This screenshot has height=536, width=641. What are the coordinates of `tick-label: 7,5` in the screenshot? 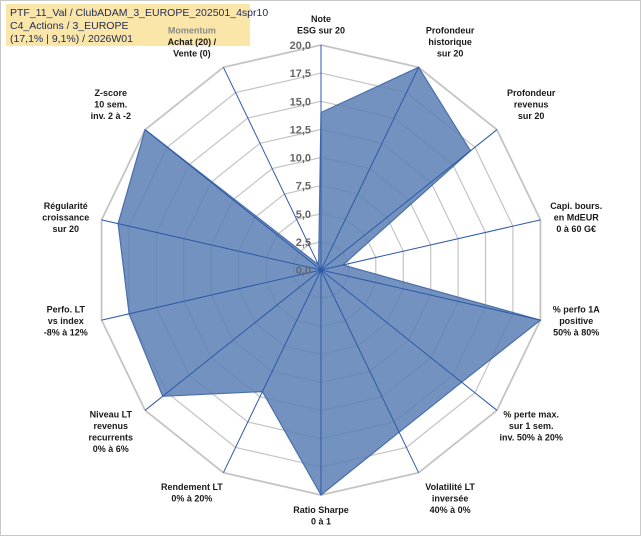 It's located at (303, 187).